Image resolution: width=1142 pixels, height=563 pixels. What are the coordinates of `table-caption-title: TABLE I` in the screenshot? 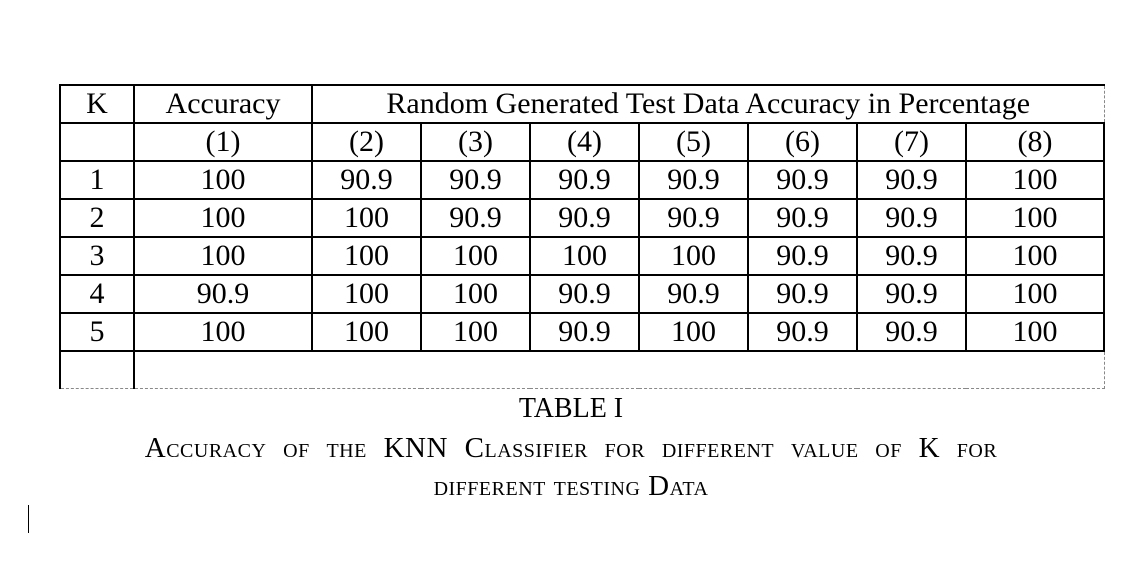 It's located at (571, 408).